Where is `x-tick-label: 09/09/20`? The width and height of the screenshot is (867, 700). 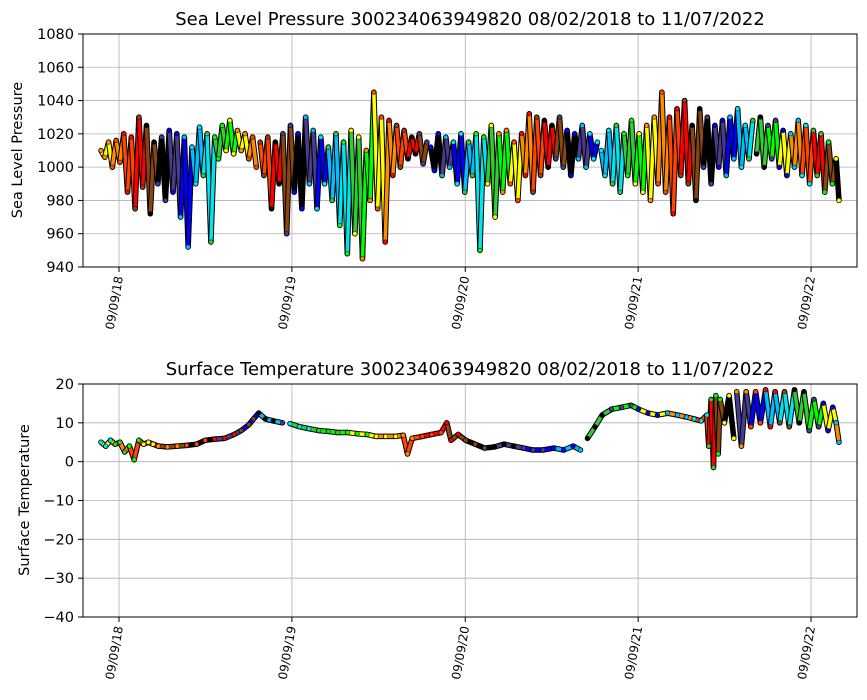
x-tick-label: 09/09/20 is located at coordinates (460, 303).